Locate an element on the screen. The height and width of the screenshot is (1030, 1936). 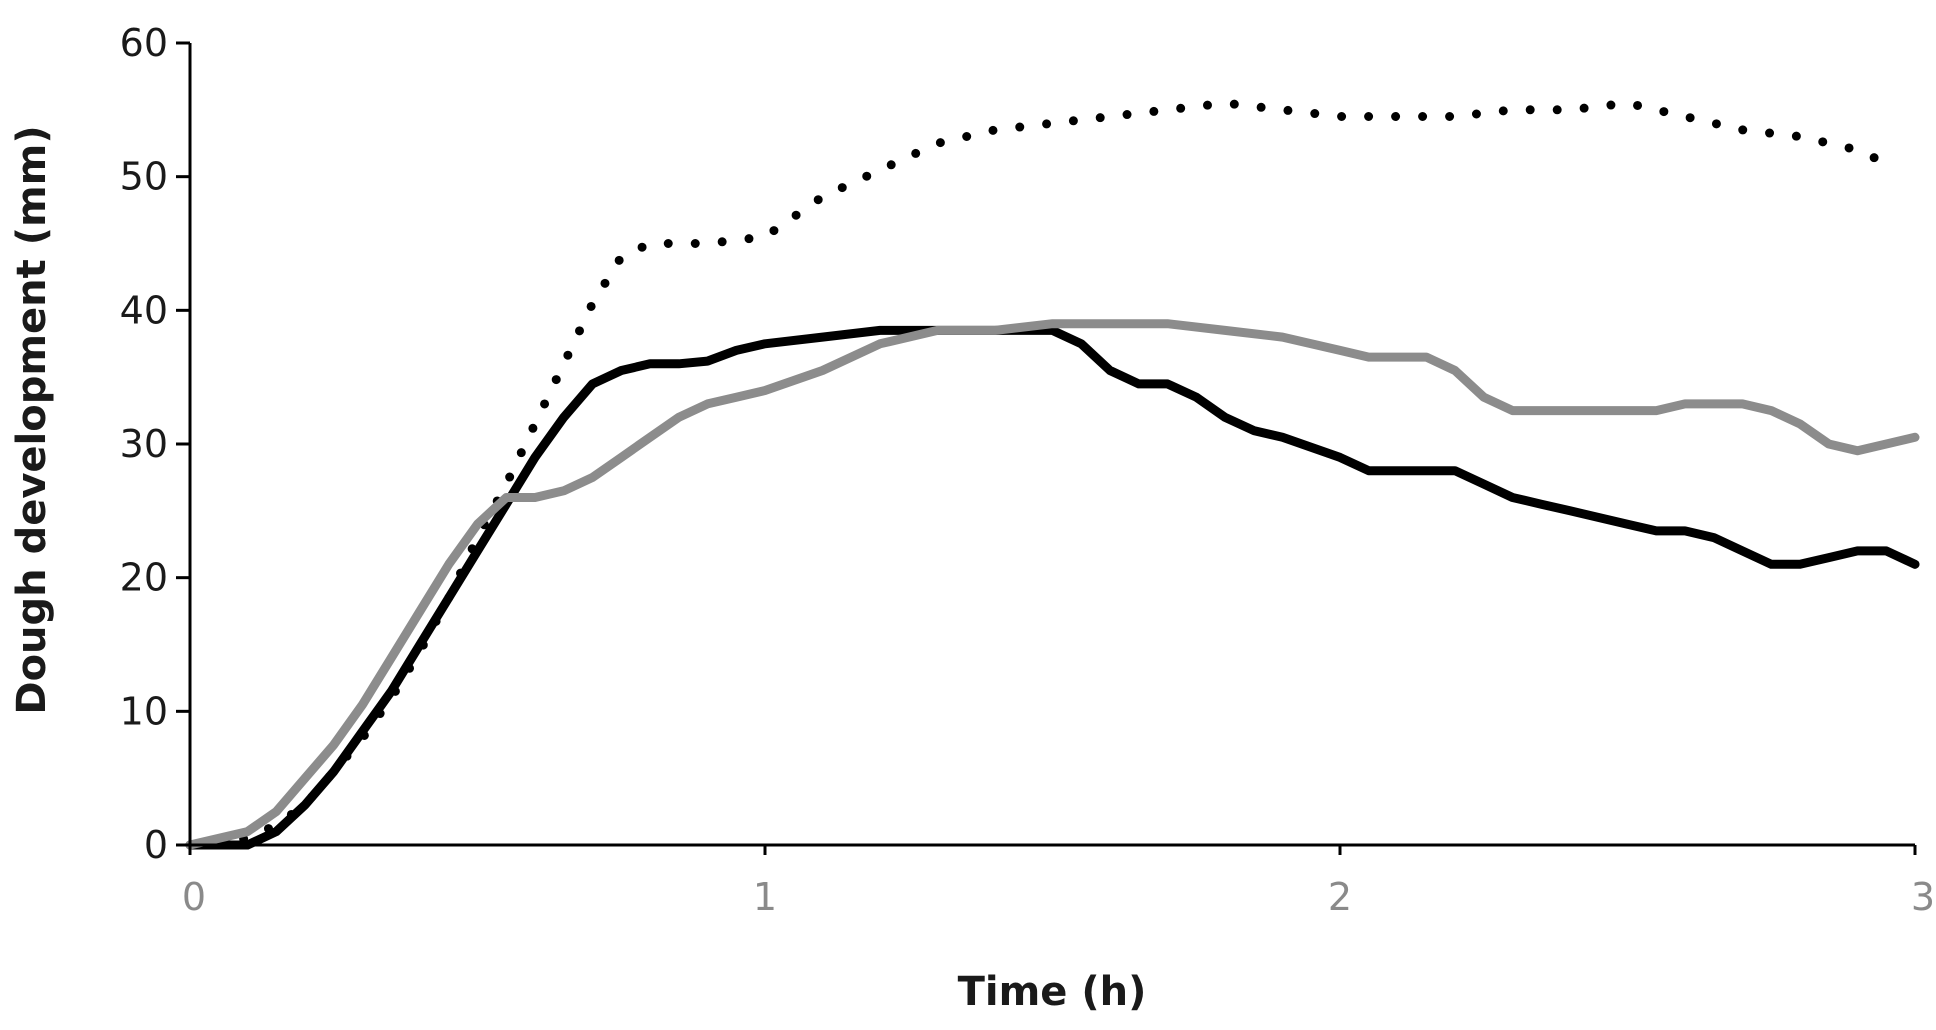
x-tick-label: 1 is located at coordinates (765, 897).